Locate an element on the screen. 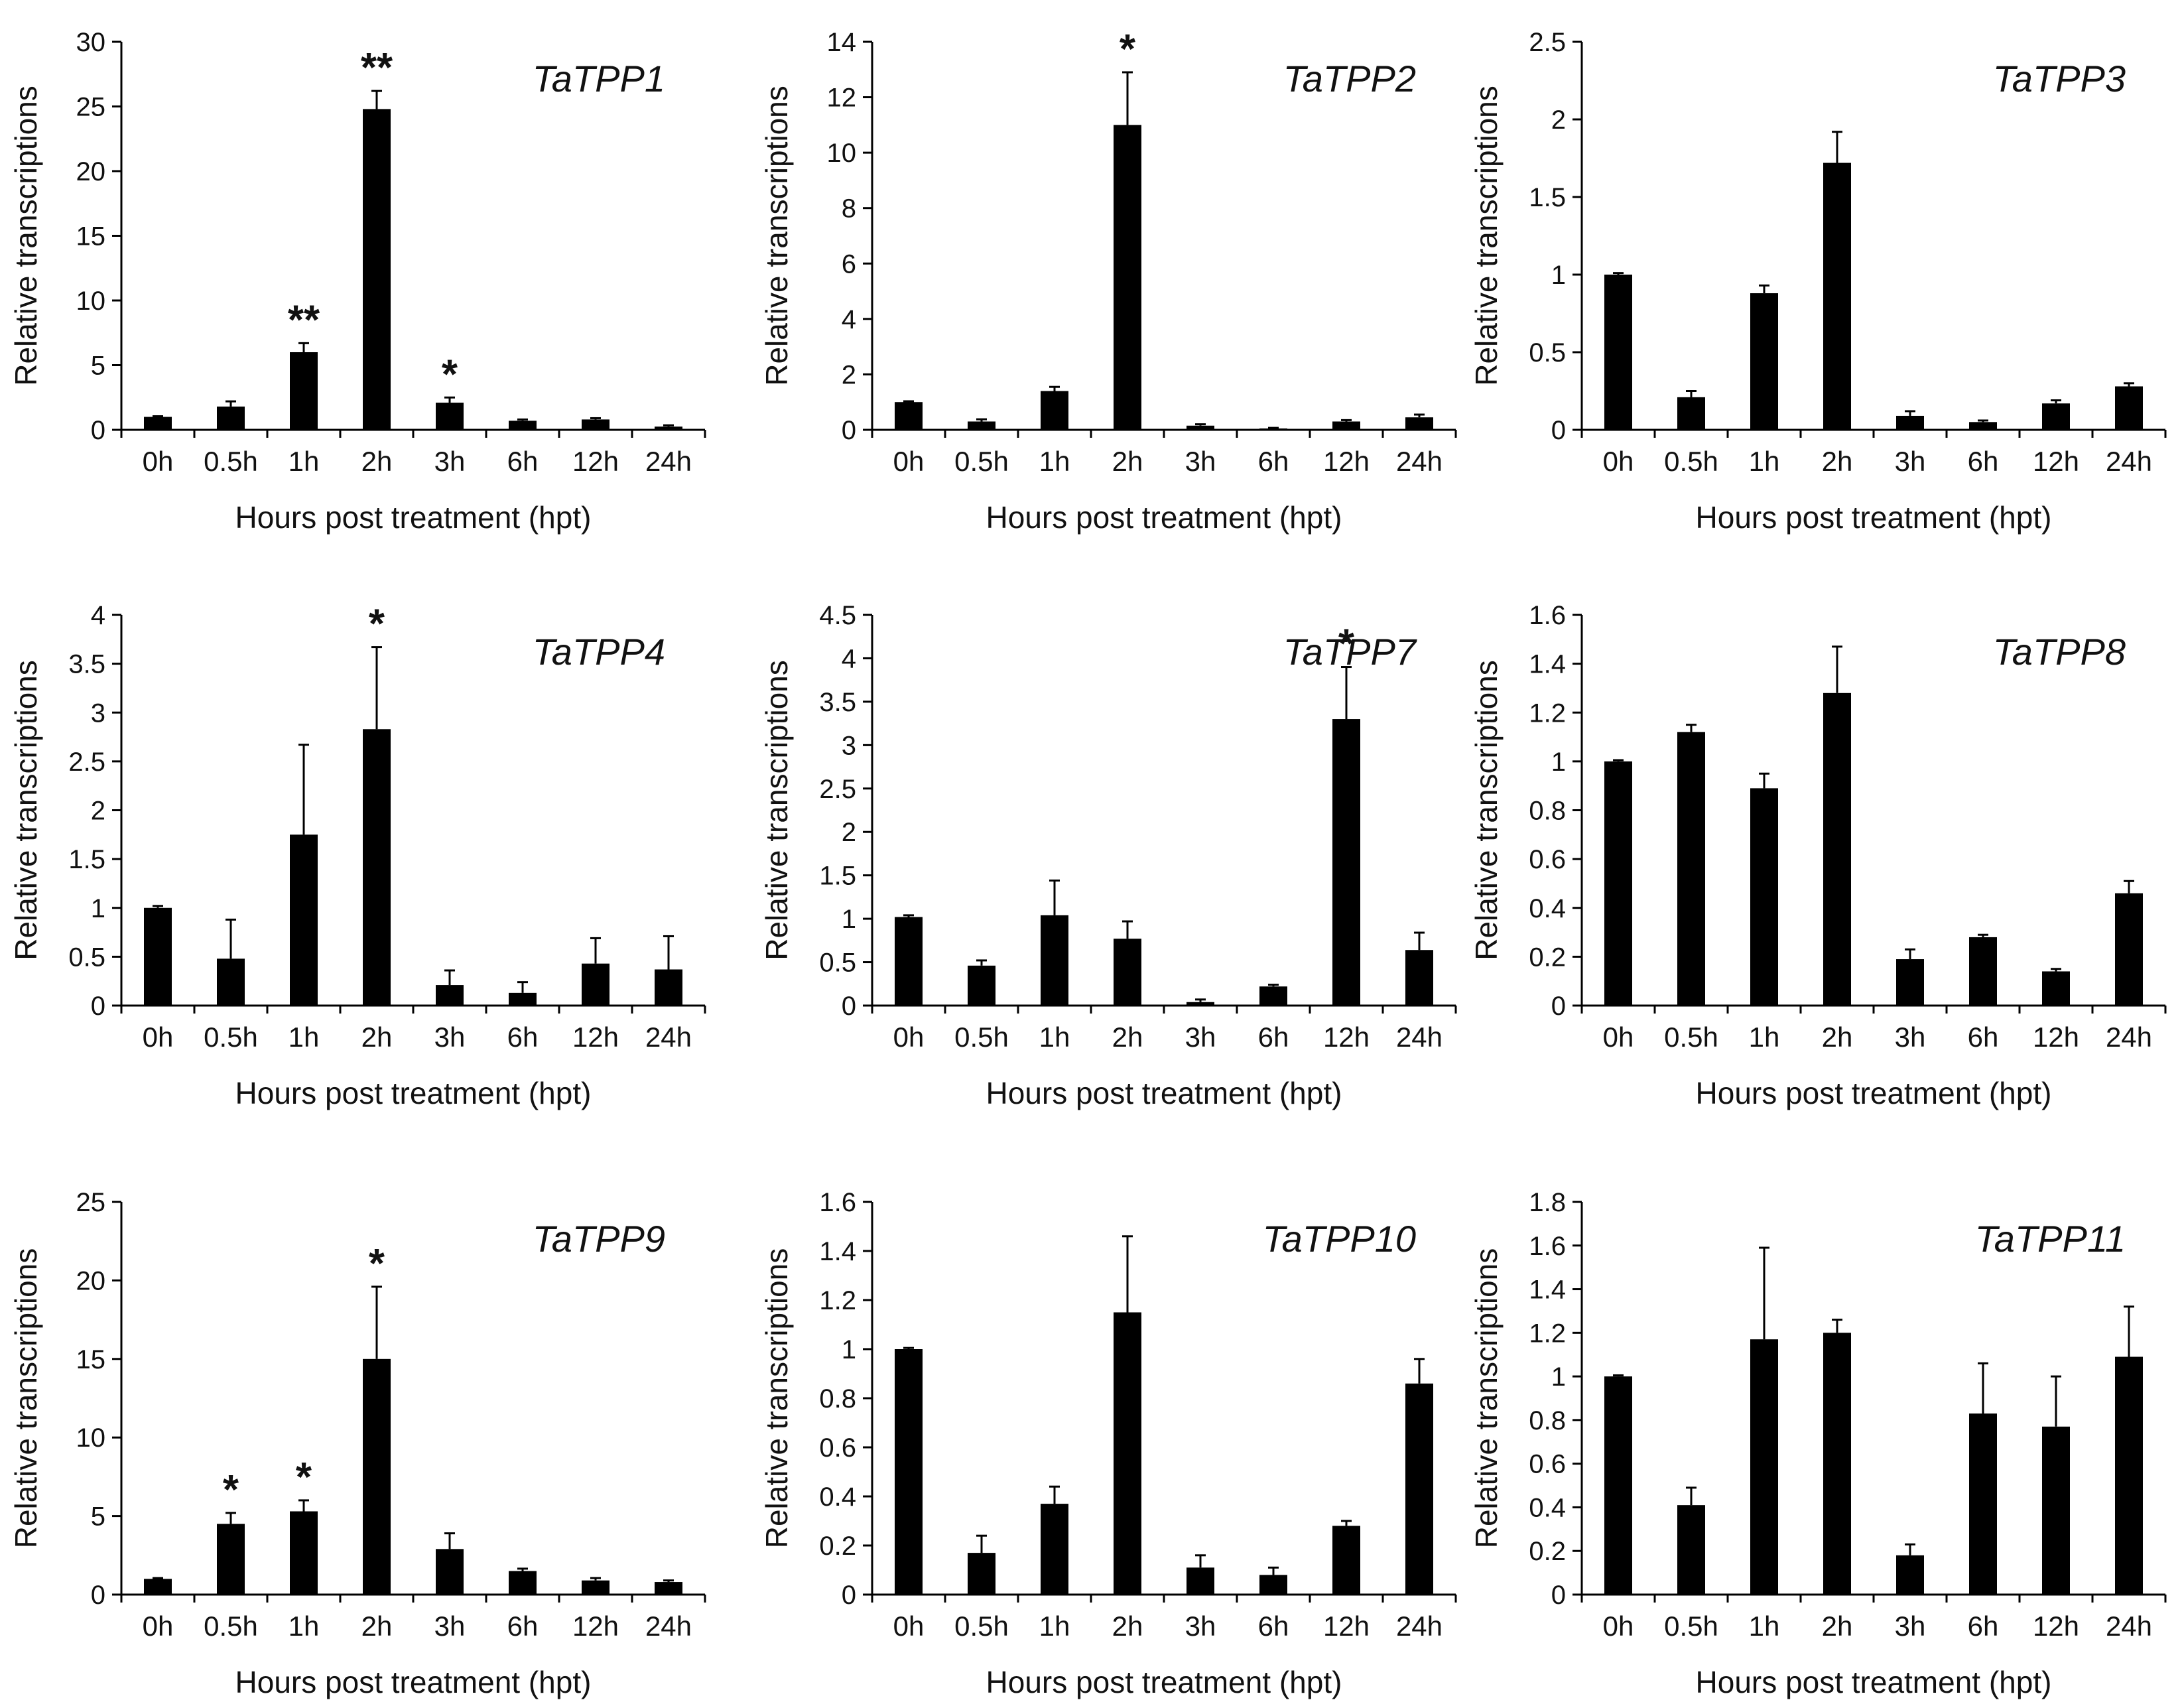 The height and width of the screenshot is (1708, 2182). y-tick-label: 25 is located at coordinates (91, 107).